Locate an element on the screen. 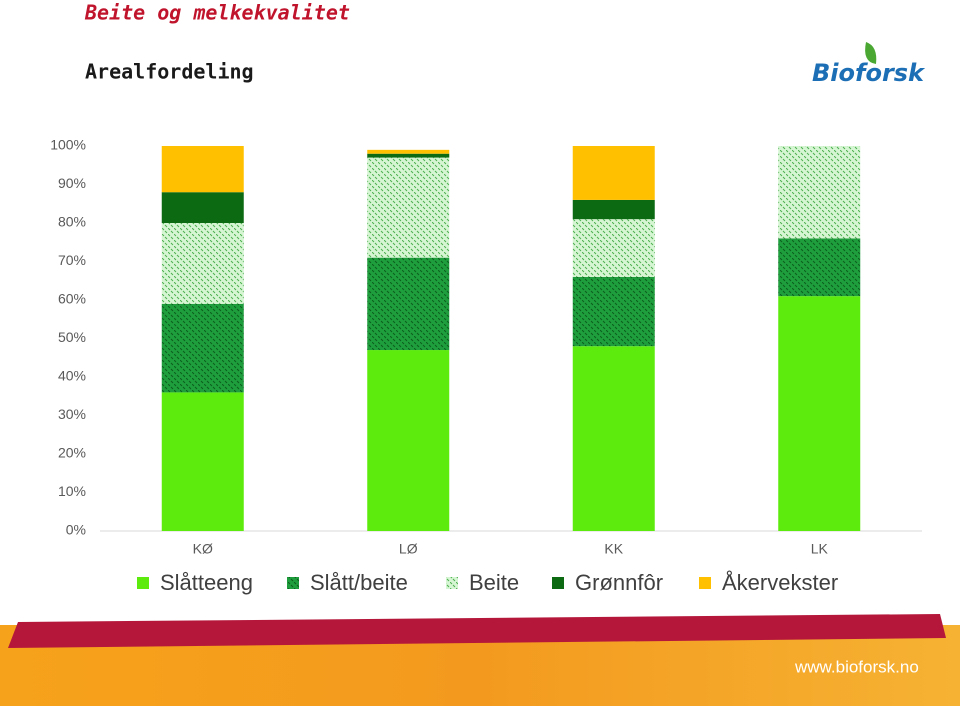 The width and height of the screenshot is (960, 706). legend-label: Slått/beite is located at coordinates (359, 582).